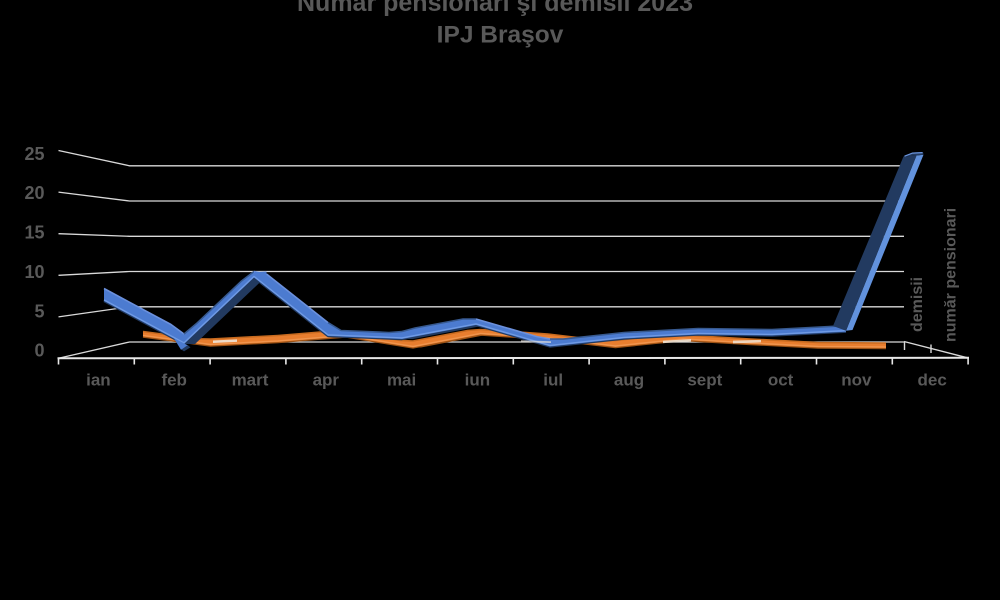 This screenshot has height=600, width=1000. What do you see at coordinates (500, 35) in the screenshot?
I see `svg-text: IPJ Braşov` at bounding box center [500, 35].